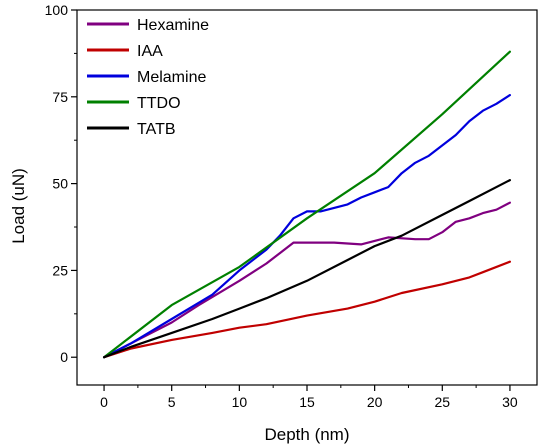 Image resolution: width=550 pixels, height=448 pixels. Describe the element at coordinates (60, 184) in the screenshot. I see `y-tick-label: 50` at that location.